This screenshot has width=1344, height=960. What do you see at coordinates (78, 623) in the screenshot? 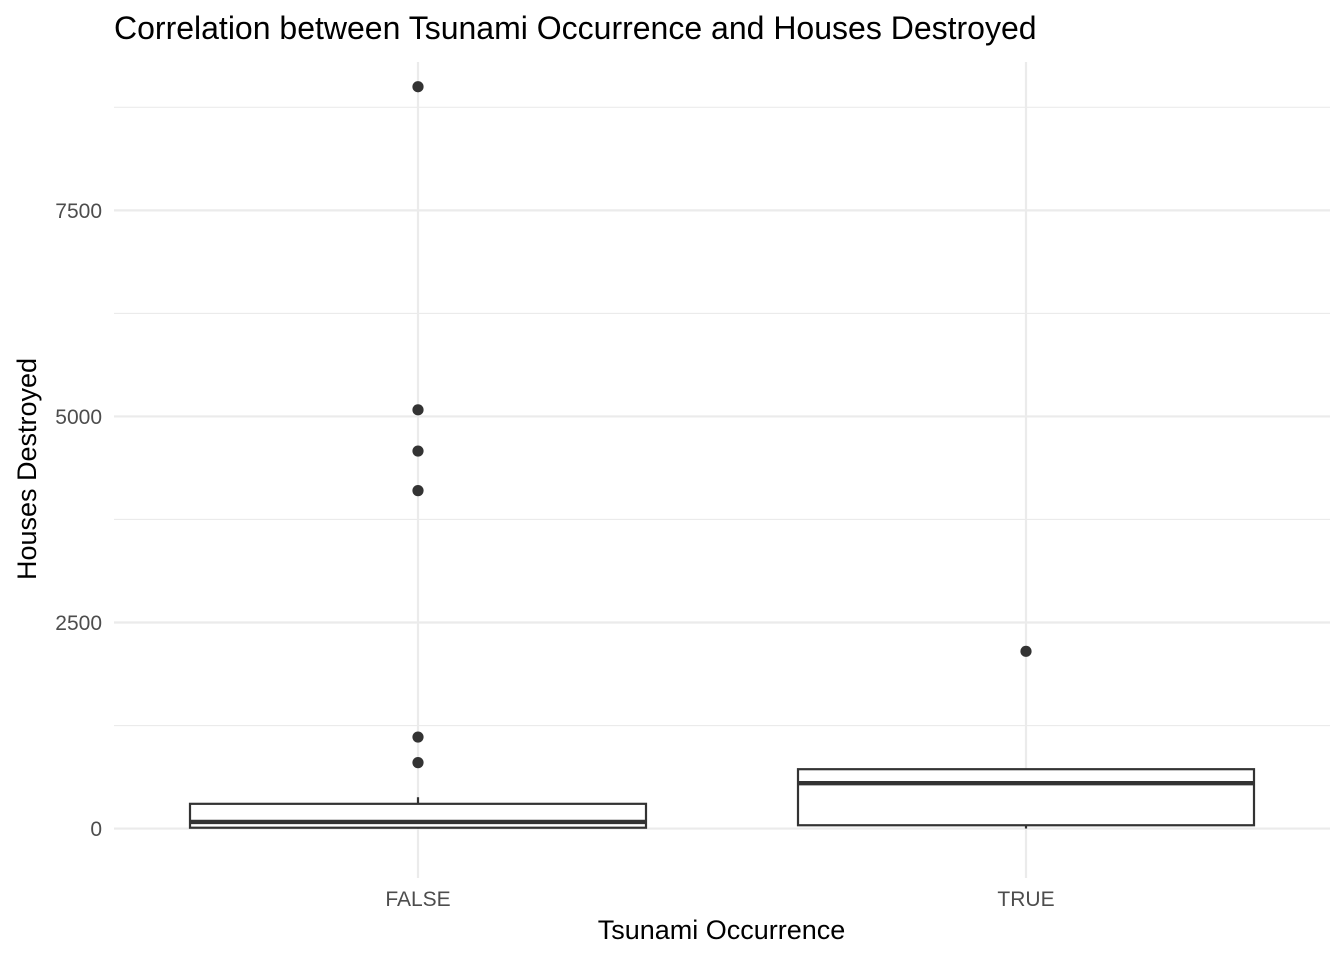
I see `y-tick-label: 2500` at bounding box center [78, 623].